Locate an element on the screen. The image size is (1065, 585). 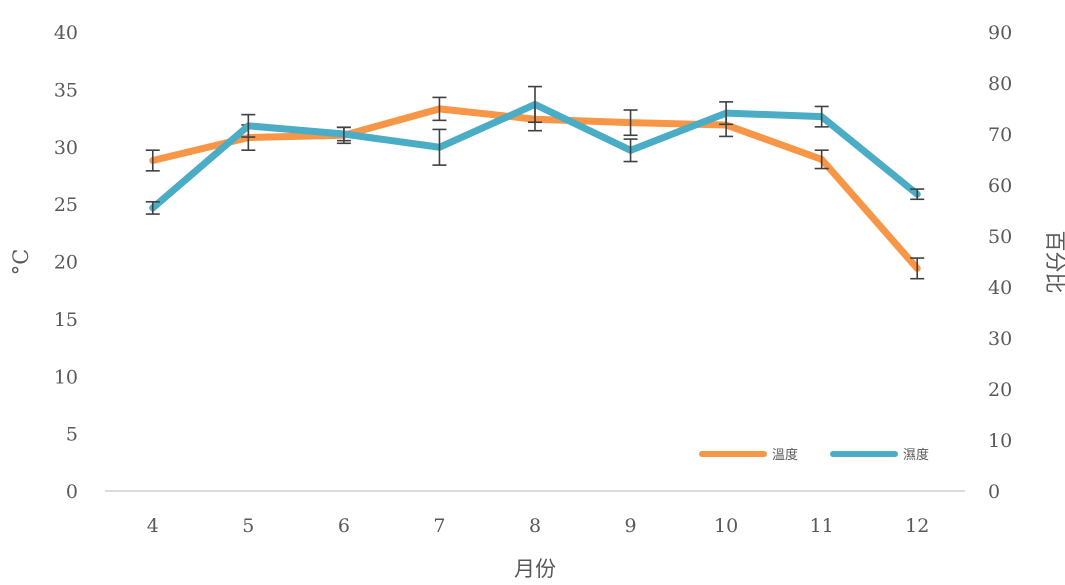
y-tick-label: 0 is located at coordinates (72, 492).